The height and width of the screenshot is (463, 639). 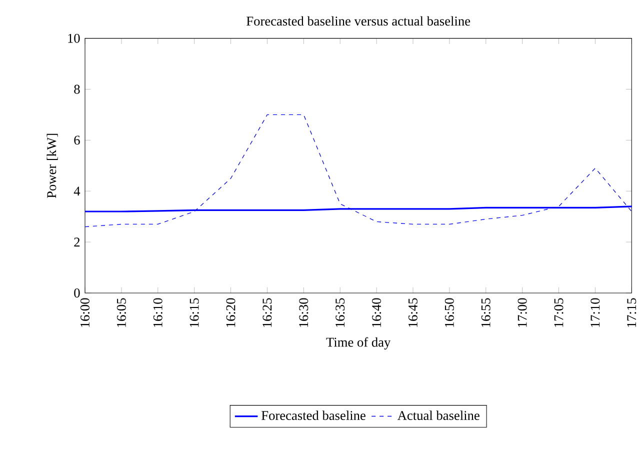 I want to click on x-tick-label: 17:05, so click(x=559, y=312).